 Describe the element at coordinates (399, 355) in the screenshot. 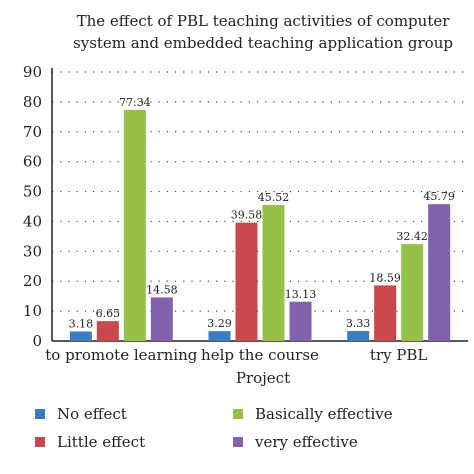

I see `category-label: try PBL` at that location.